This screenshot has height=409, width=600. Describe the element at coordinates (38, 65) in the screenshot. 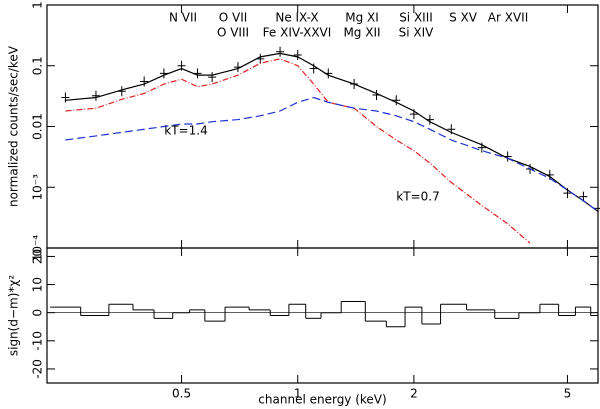

I see `y-tick-label: 0.1` at that location.